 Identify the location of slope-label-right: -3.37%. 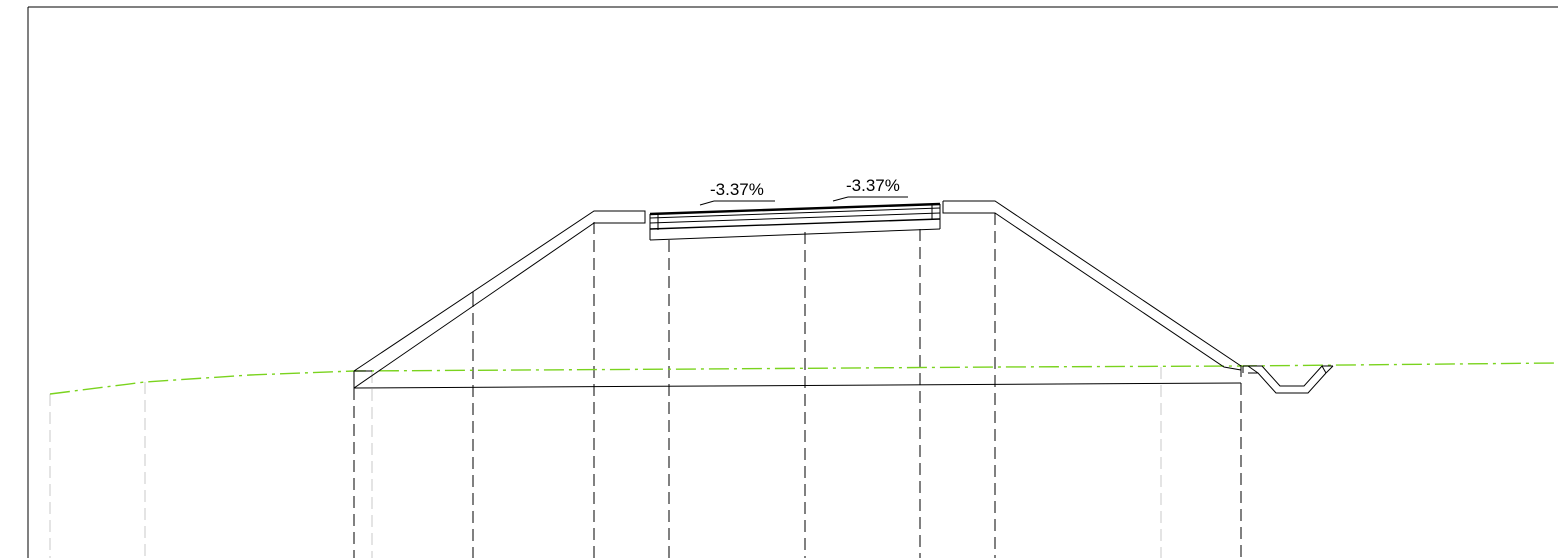
(873, 185).